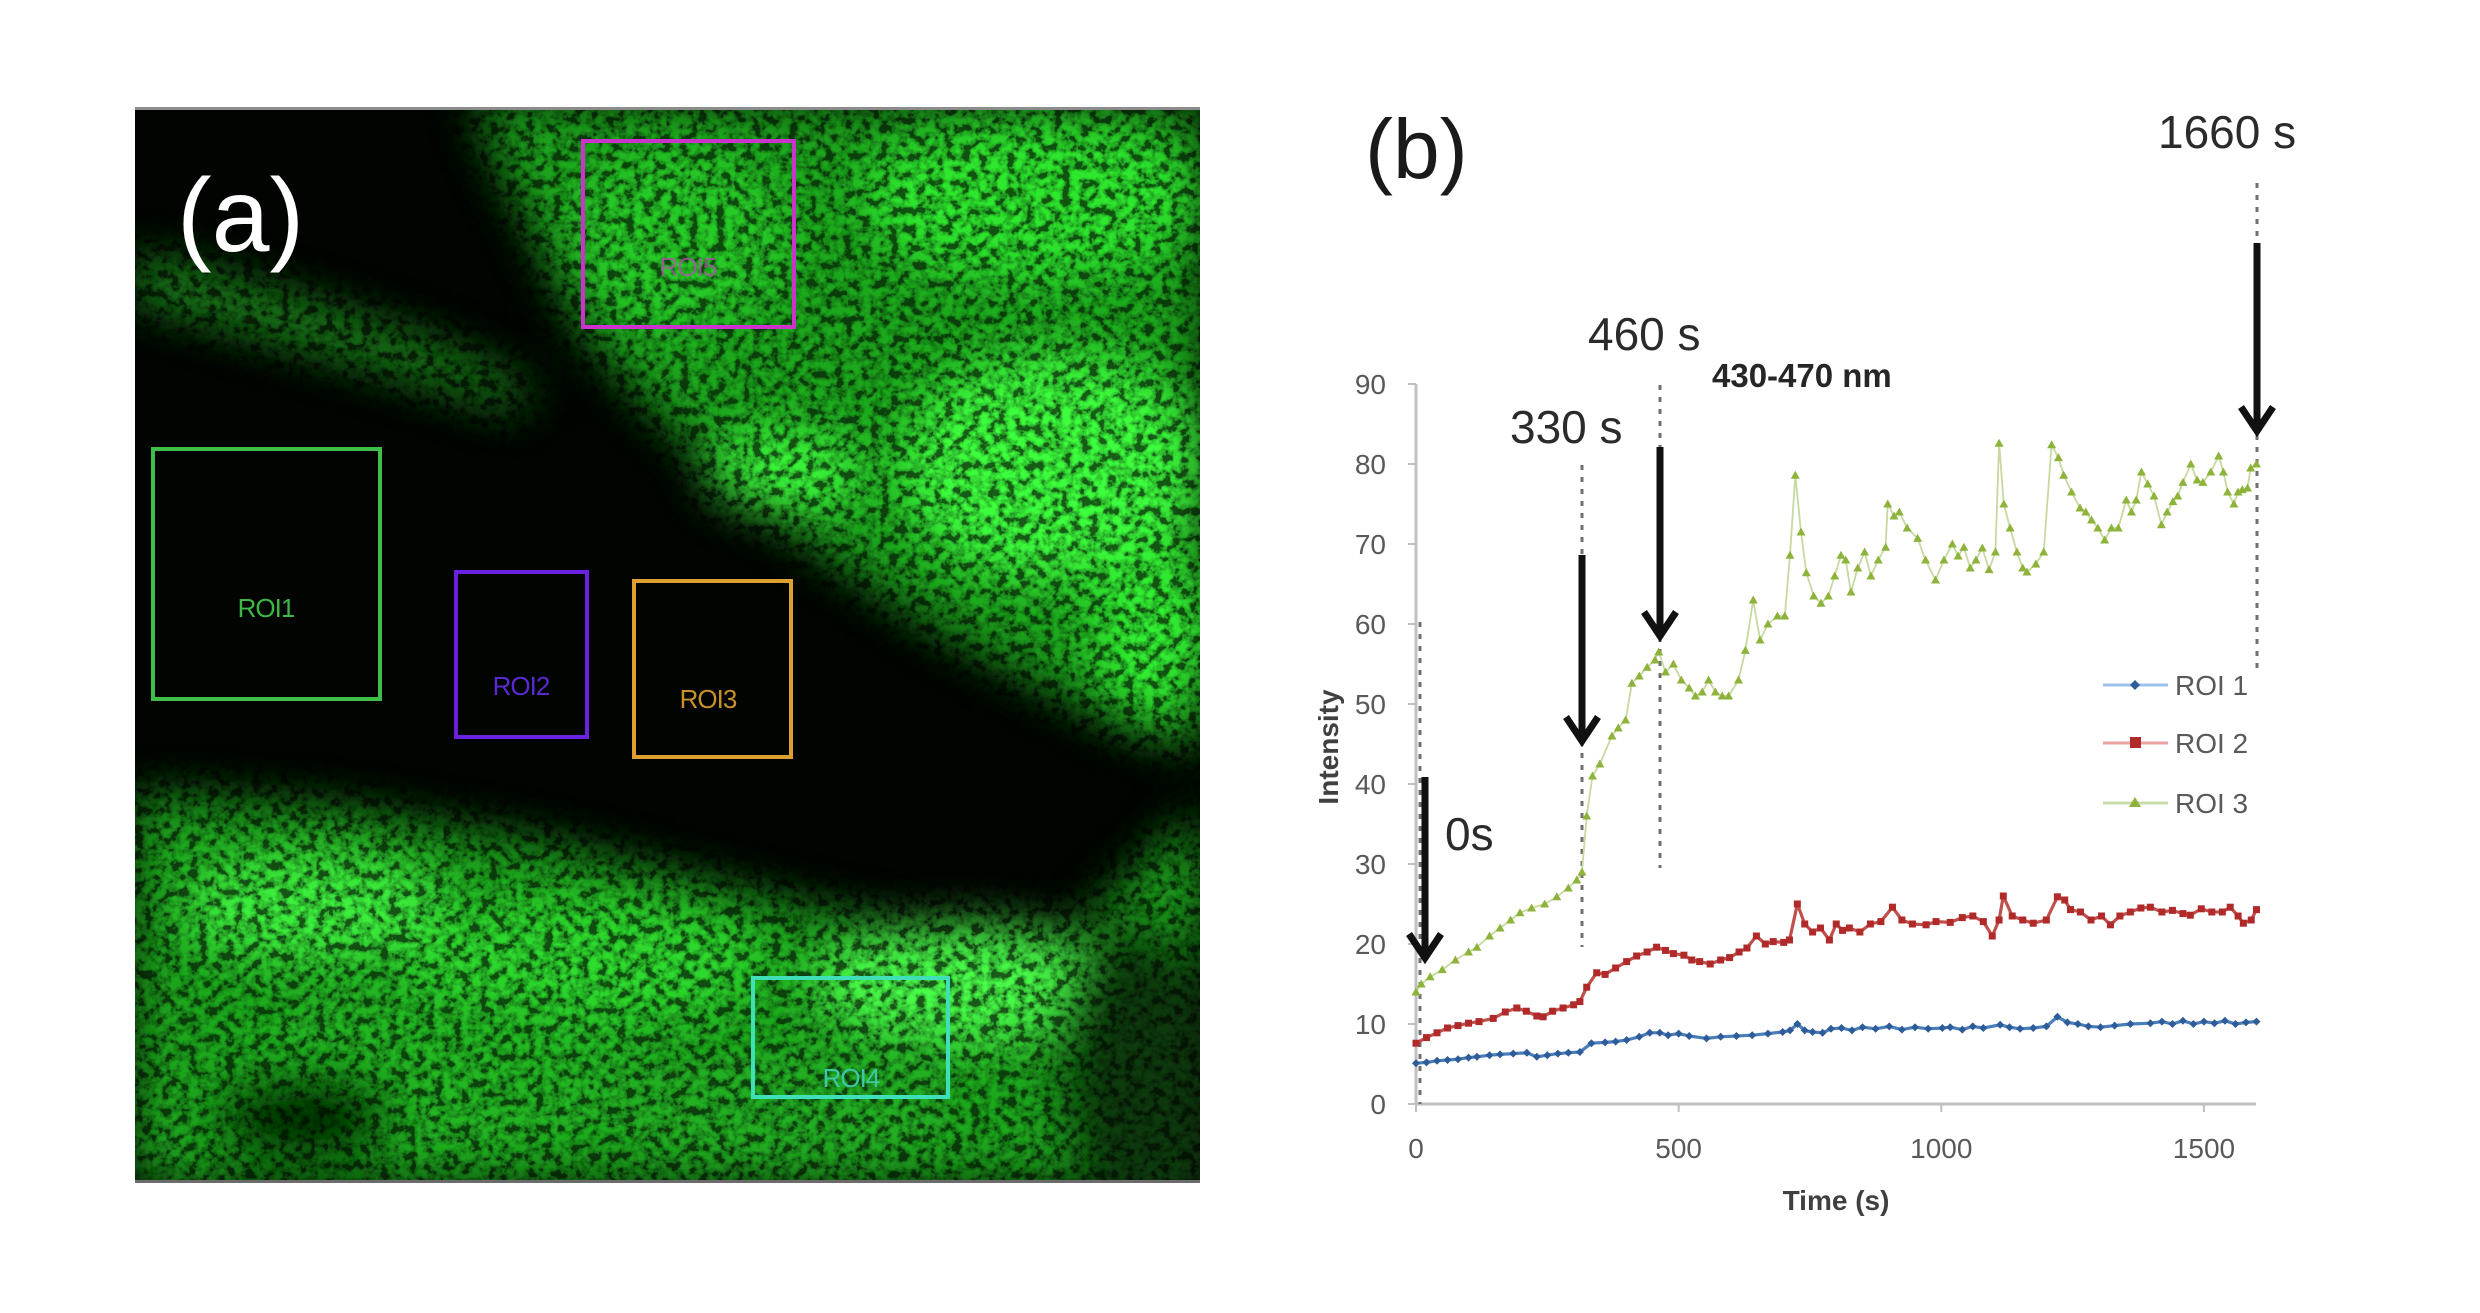 Image resolution: width=2480 pixels, height=1313 pixels. I want to click on arrow-down-icon-1660s, so click(2257, 340).